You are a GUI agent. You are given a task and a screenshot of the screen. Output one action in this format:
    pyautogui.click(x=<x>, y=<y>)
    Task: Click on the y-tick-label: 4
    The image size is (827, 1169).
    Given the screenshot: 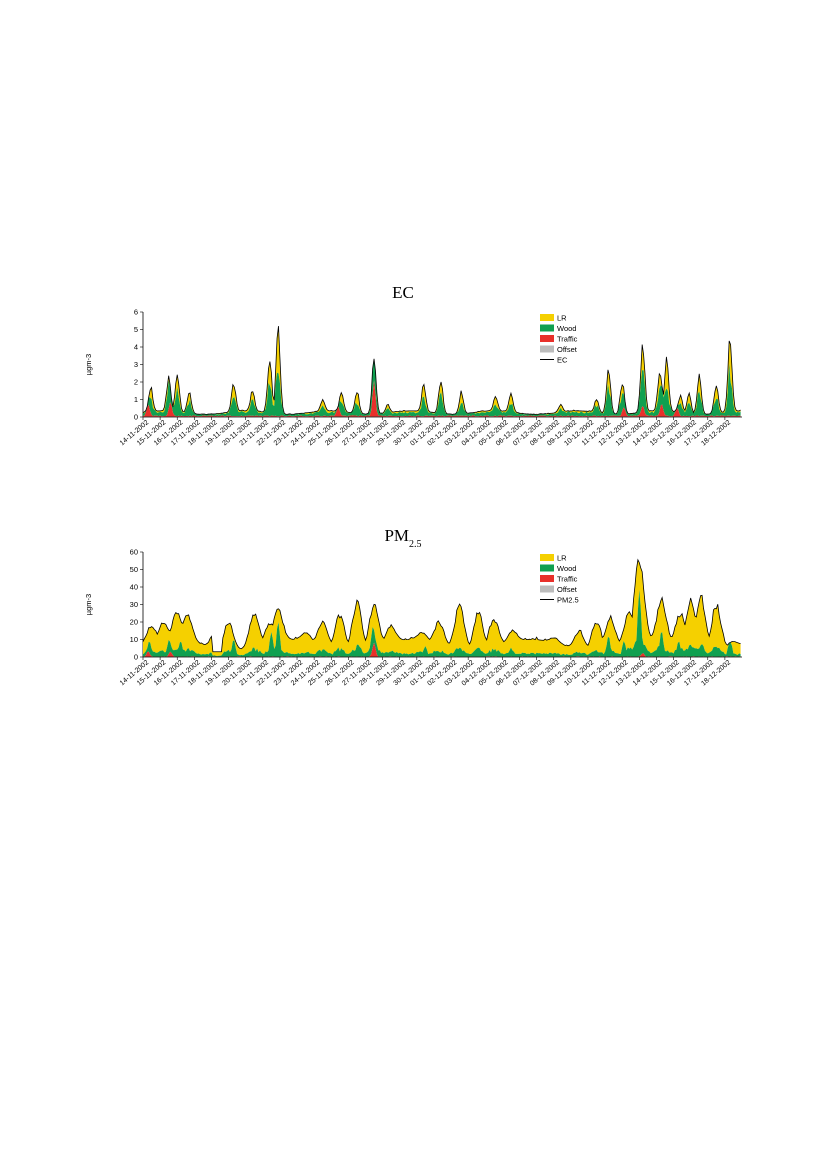 What is the action you would take?
    pyautogui.click(x=136, y=347)
    